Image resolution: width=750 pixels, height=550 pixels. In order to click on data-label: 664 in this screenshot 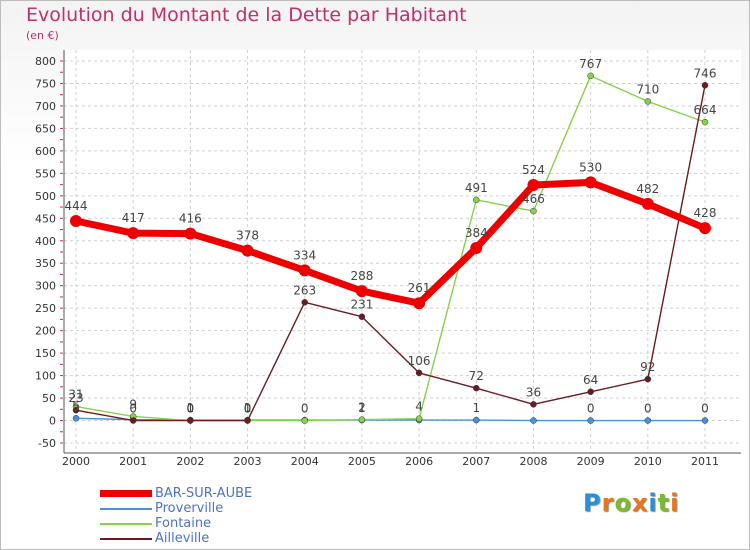, I will do `click(705, 110)`.